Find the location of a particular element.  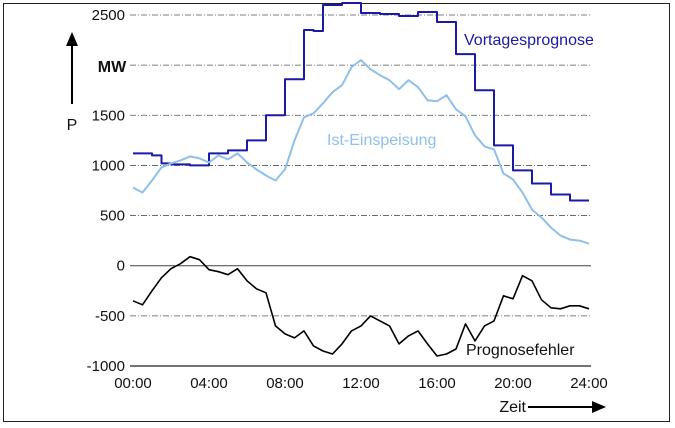

x-tick-label: 04:00 is located at coordinates (209, 383).